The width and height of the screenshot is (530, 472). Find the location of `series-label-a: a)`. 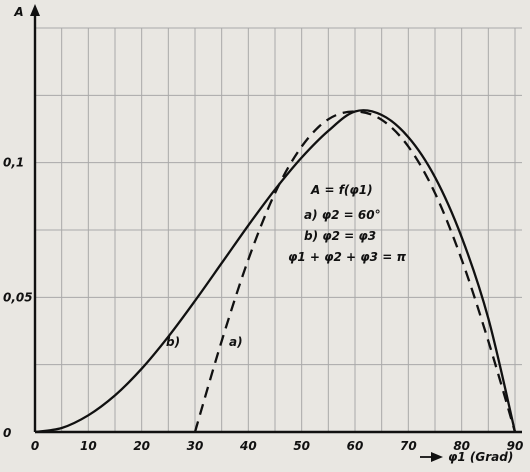

series-label-a: a) is located at coordinates (236, 342).